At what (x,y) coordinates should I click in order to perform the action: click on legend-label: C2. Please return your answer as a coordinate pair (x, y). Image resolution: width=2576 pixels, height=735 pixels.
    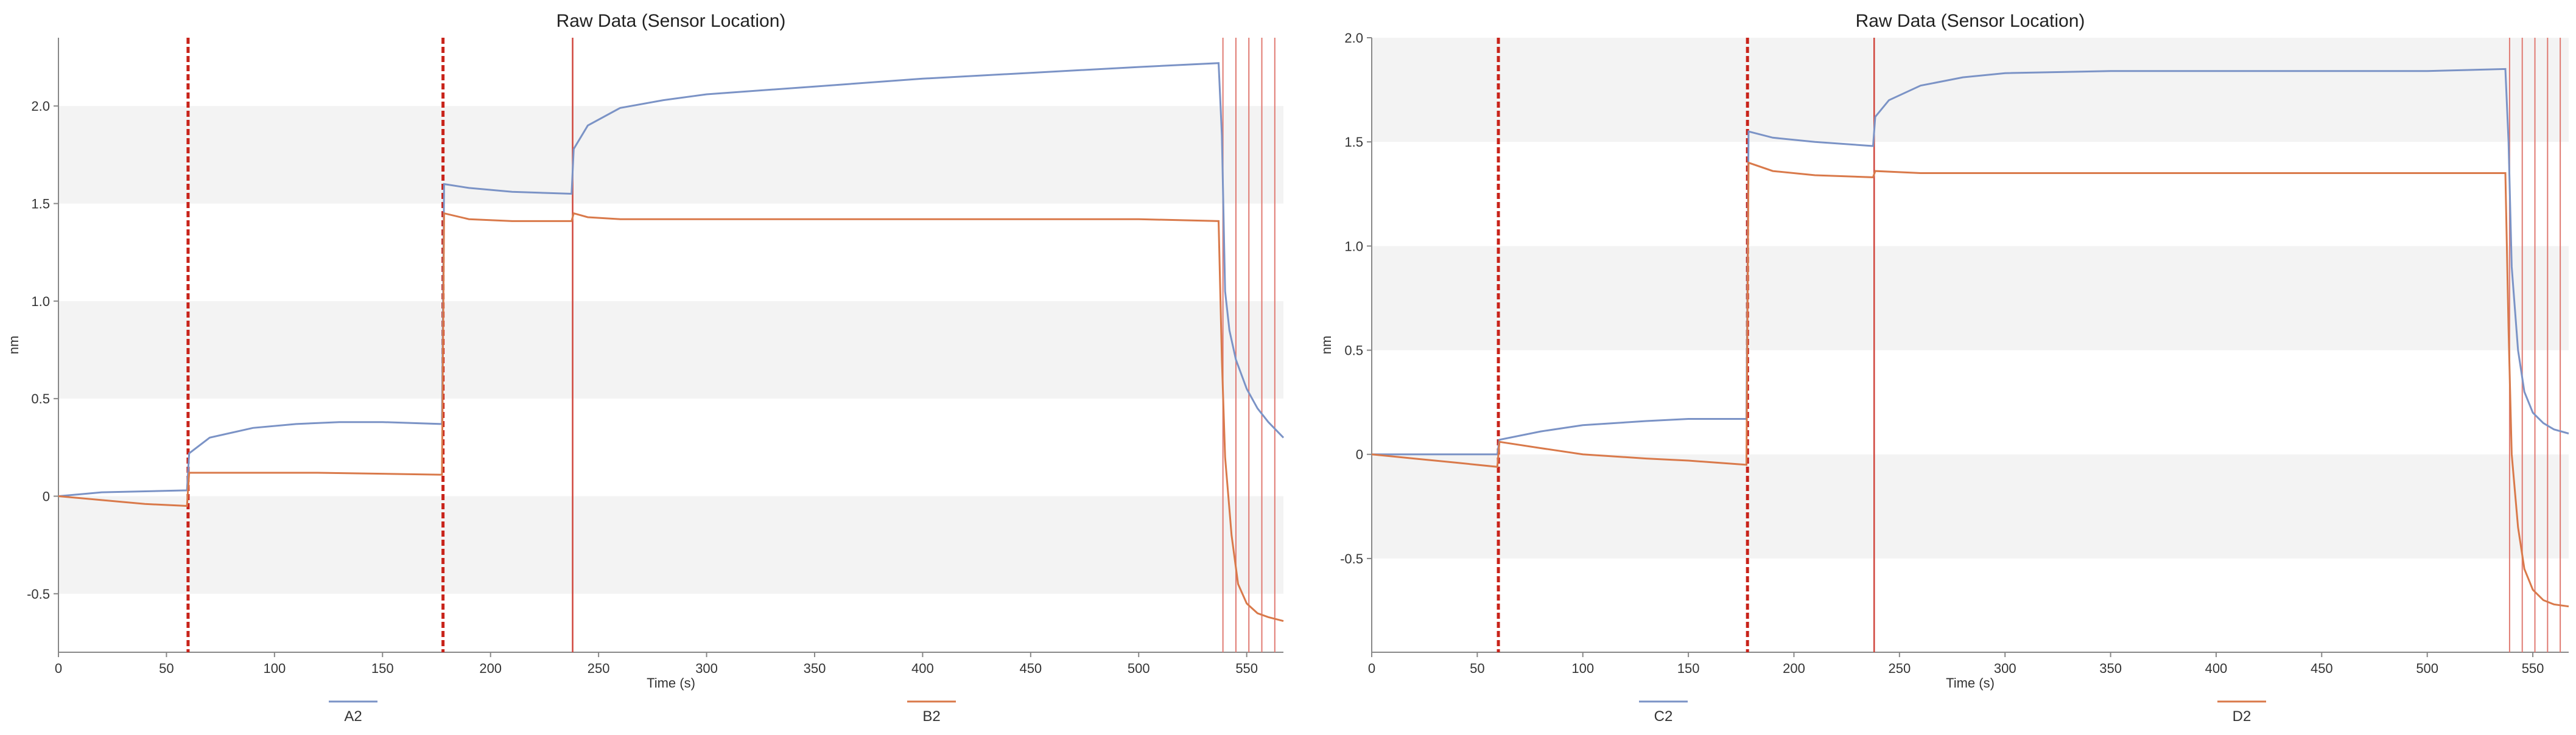
    Looking at the image, I should click on (1663, 716).